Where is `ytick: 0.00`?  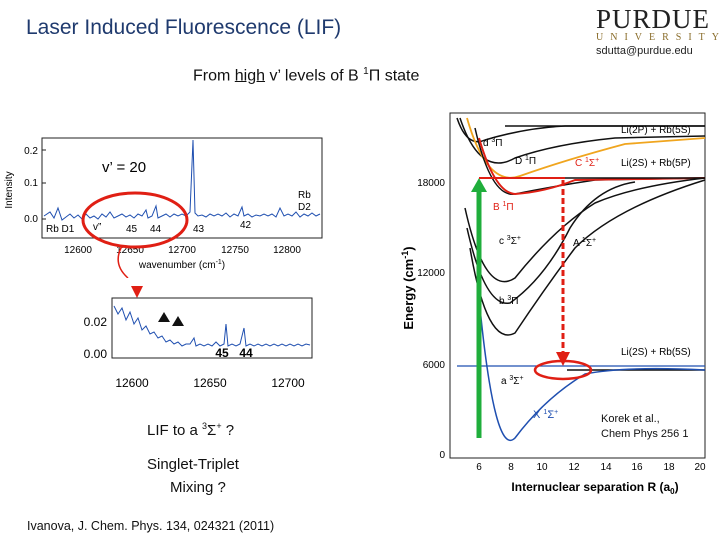 ytick: 0.00 is located at coordinates (96, 354).